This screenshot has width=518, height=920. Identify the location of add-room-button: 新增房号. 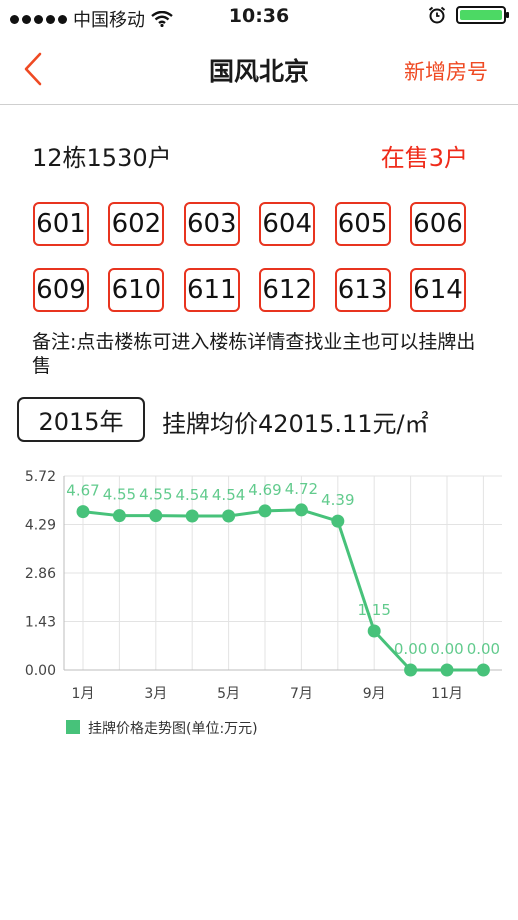
(446, 72).